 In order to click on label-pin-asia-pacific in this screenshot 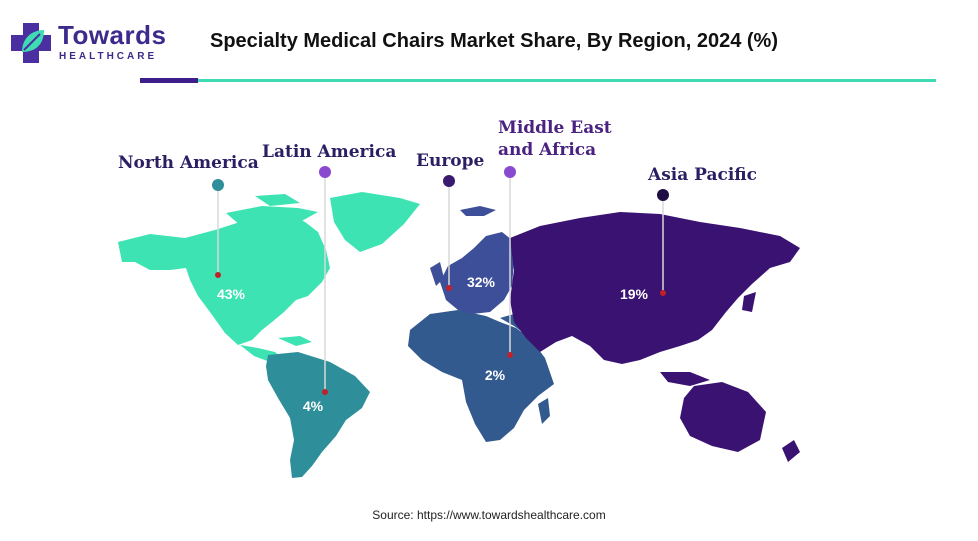, I will do `click(663, 195)`.